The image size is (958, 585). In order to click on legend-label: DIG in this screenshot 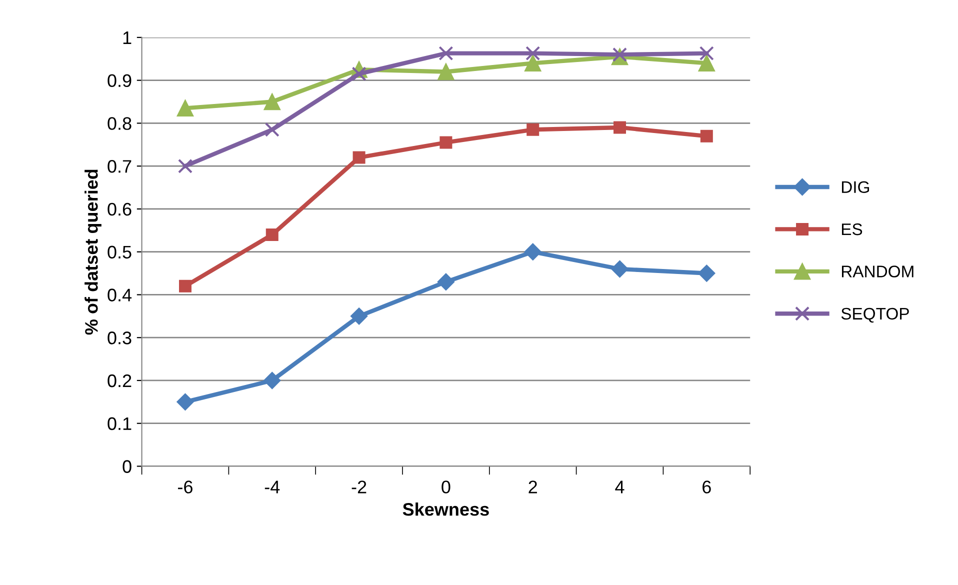, I will do `click(855, 187)`.